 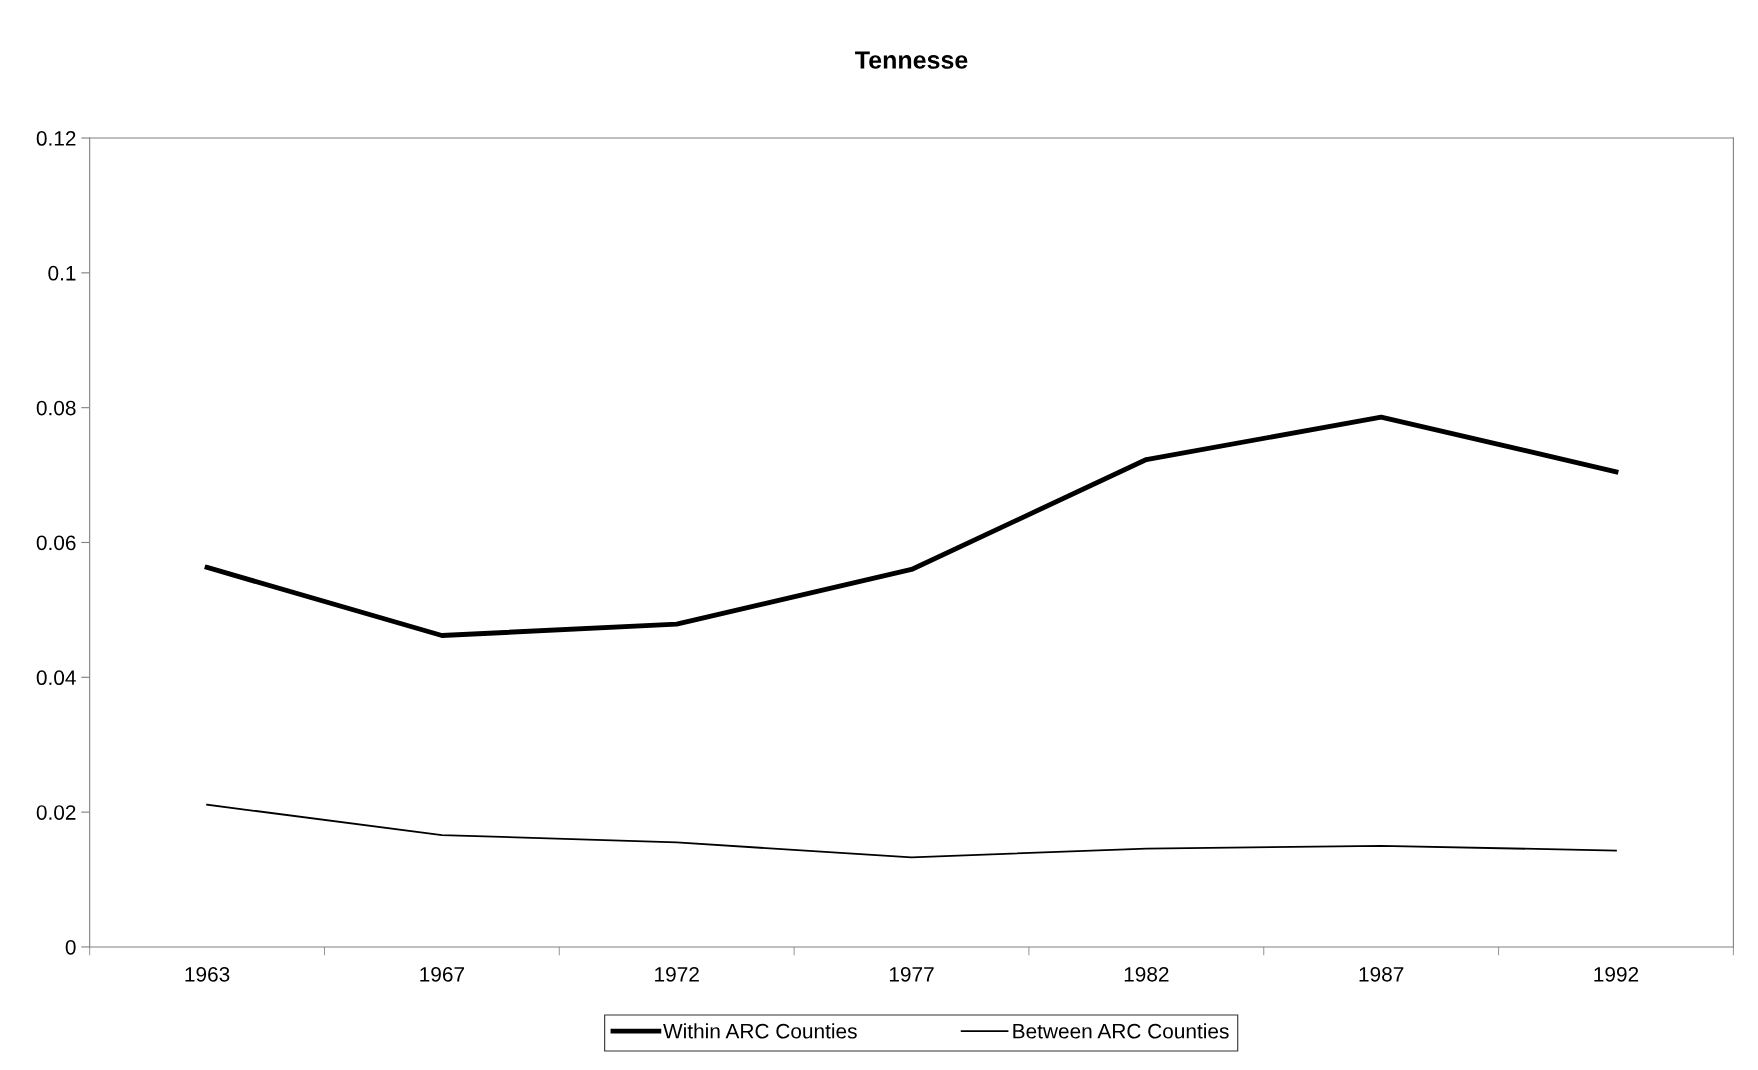 What do you see at coordinates (1616, 974) in the screenshot?
I see `x-tick-label: 1992` at bounding box center [1616, 974].